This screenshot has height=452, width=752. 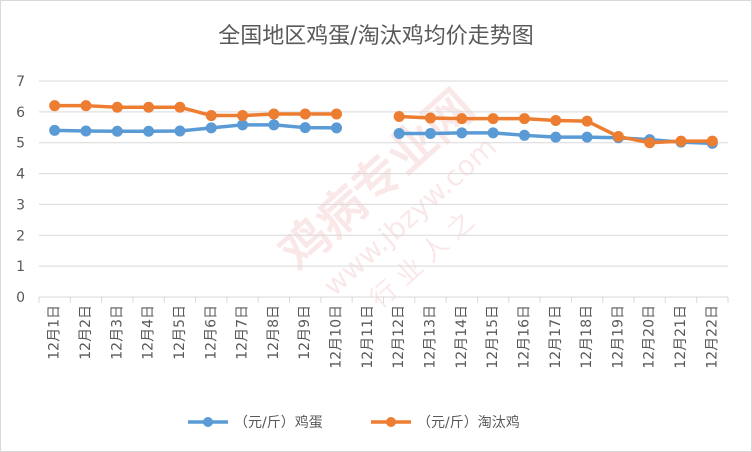 I want to click on series-layer, so click(x=383, y=124).